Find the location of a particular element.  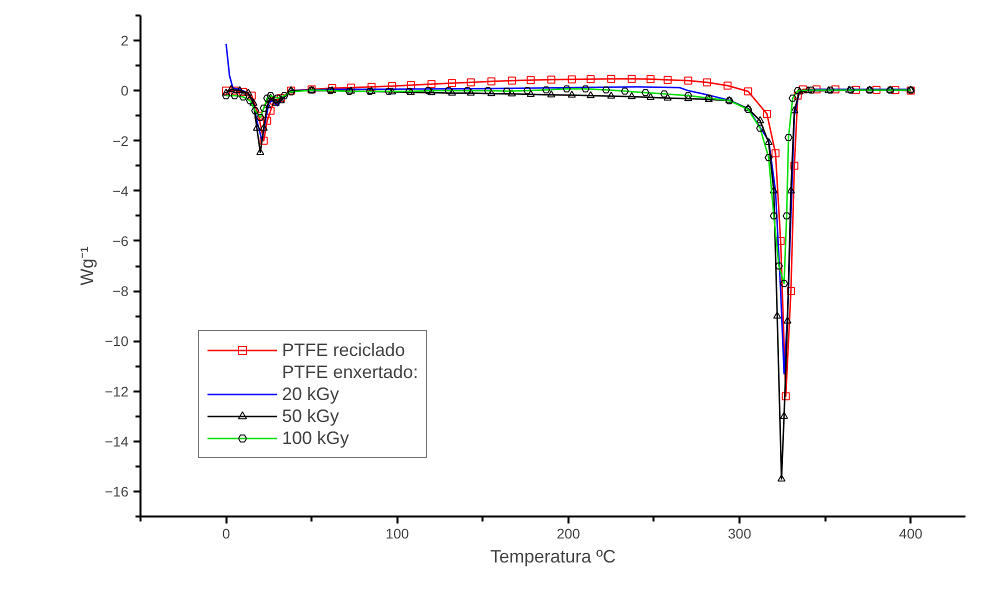

y-tick-label: −10 is located at coordinates (116, 341).